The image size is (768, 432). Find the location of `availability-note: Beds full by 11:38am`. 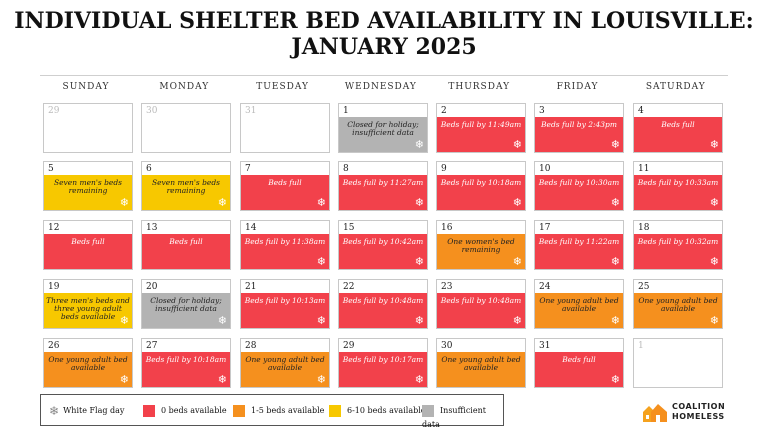

availability-note: Beds full by 11:38am is located at coordinates (285, 241).